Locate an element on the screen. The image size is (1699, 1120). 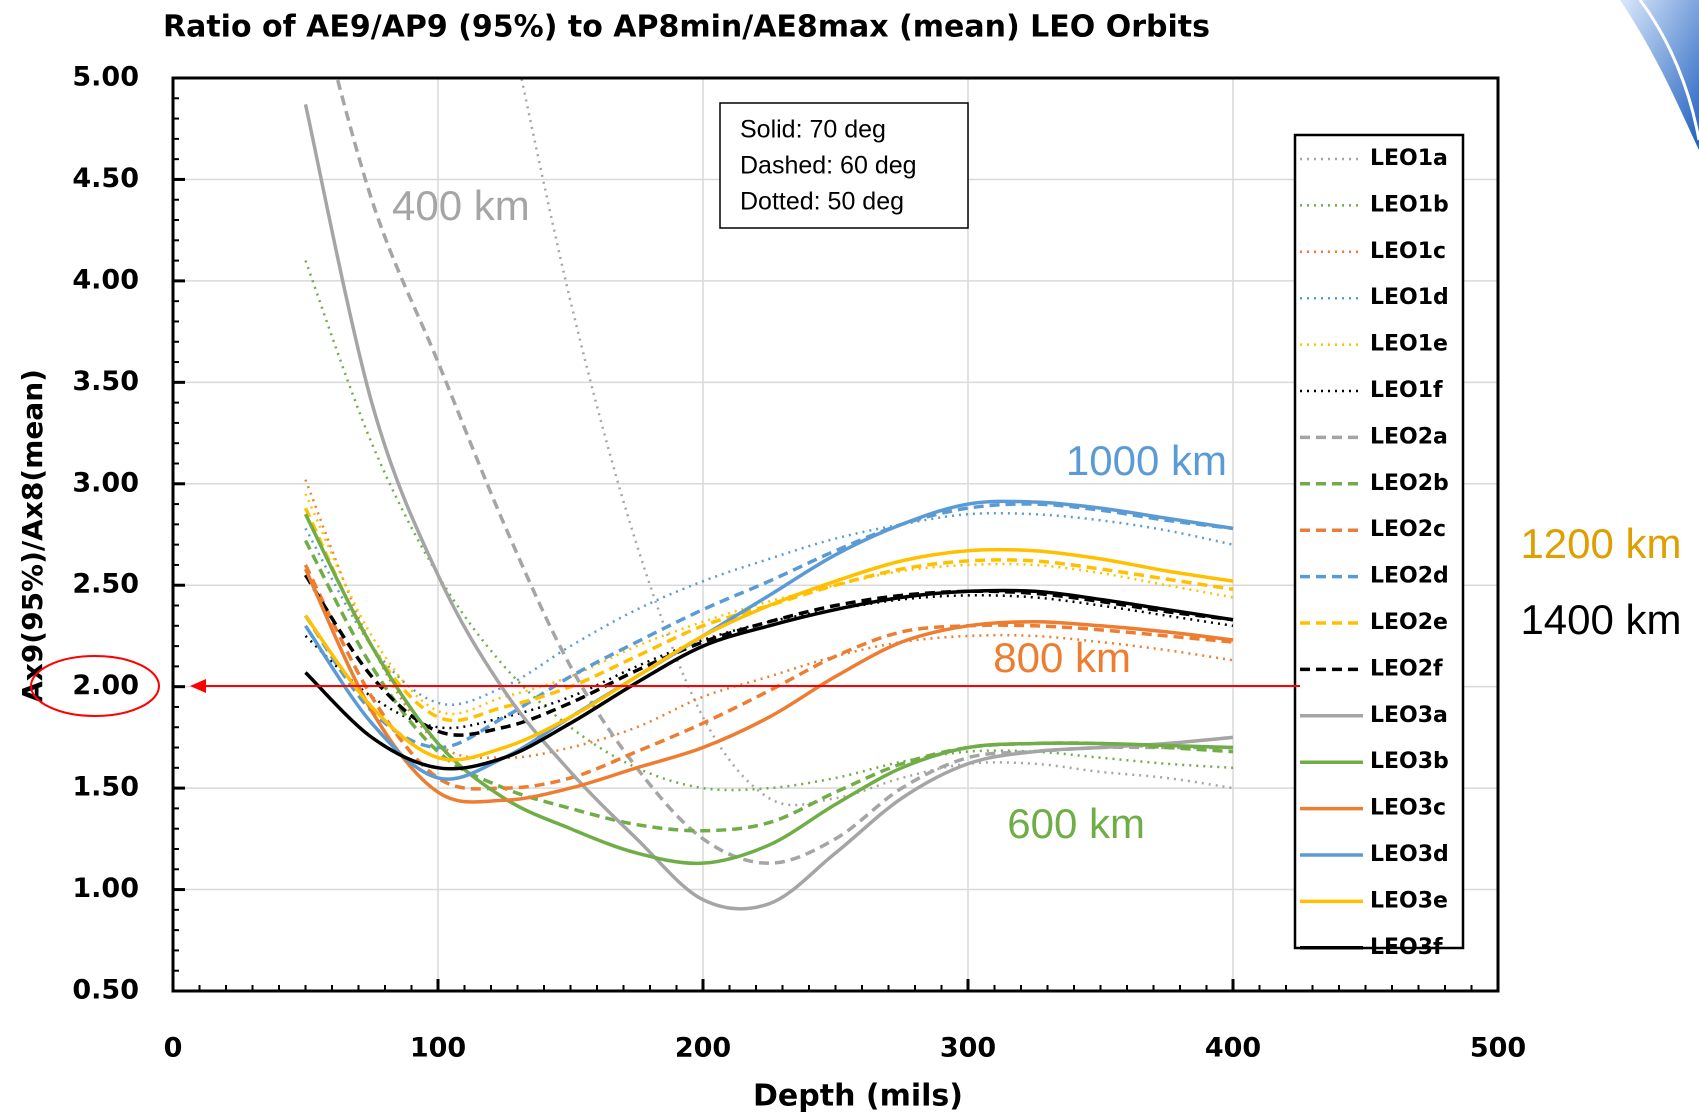
legend-label: LEO3a is located at coordinates (1409, 715).